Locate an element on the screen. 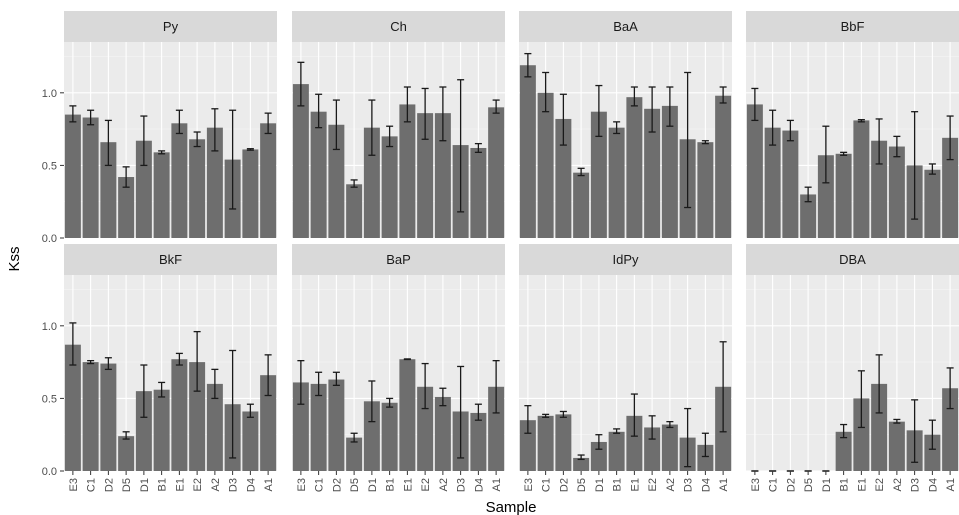 The width and height of the screenshot is (959, 515). bar-c1 is located at coordinates (545, 443).